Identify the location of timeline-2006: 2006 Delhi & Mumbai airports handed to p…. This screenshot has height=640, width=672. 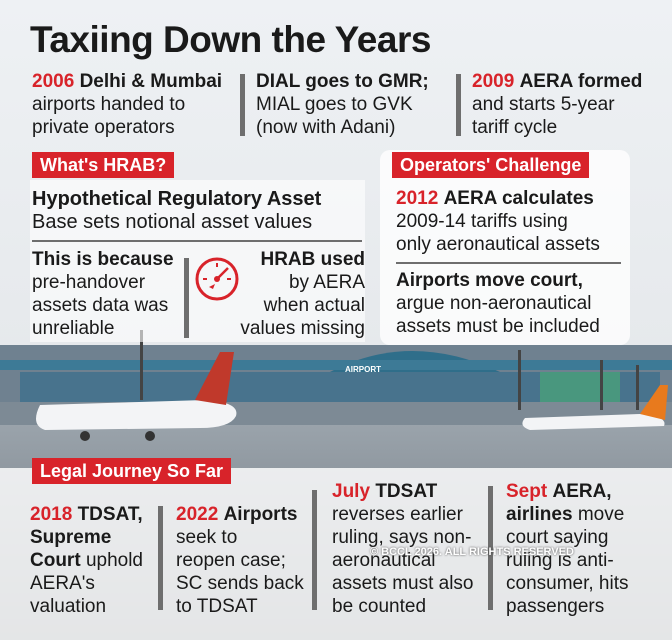
(127, 104).